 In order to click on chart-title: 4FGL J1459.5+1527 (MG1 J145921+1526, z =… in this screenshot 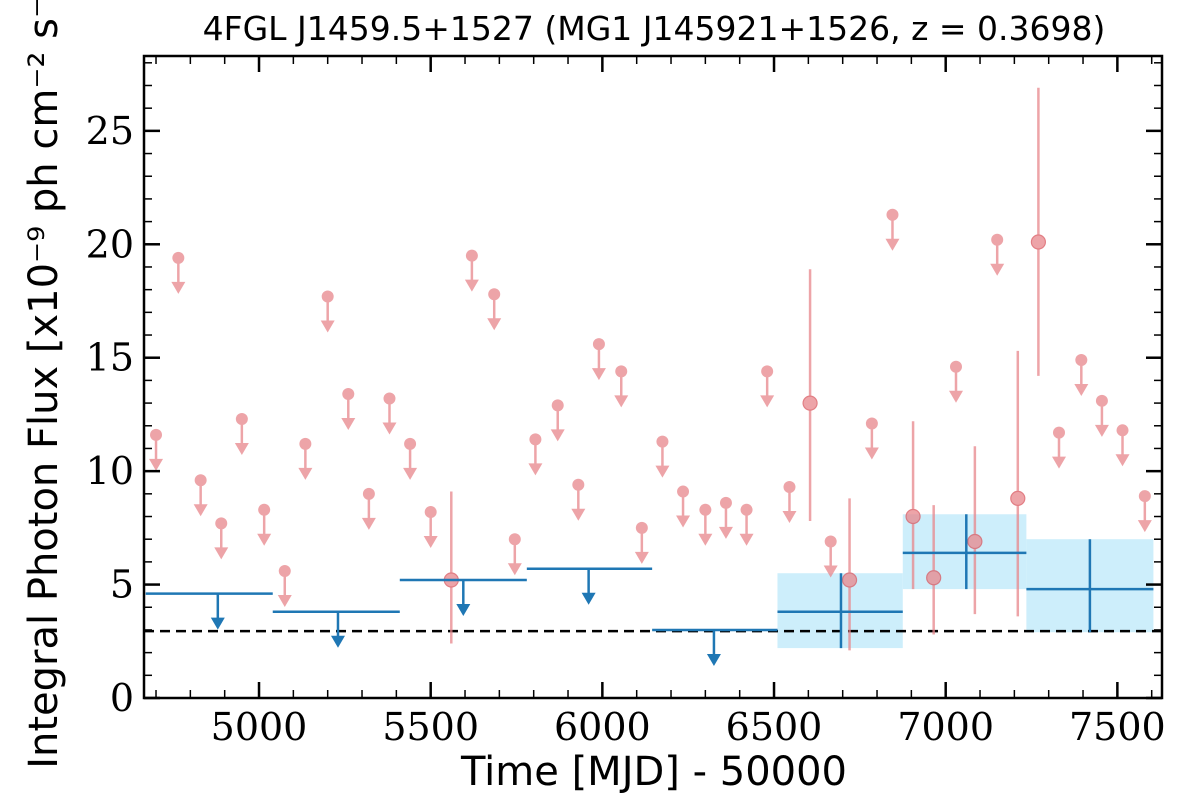, I will do `click(654, 28)`.